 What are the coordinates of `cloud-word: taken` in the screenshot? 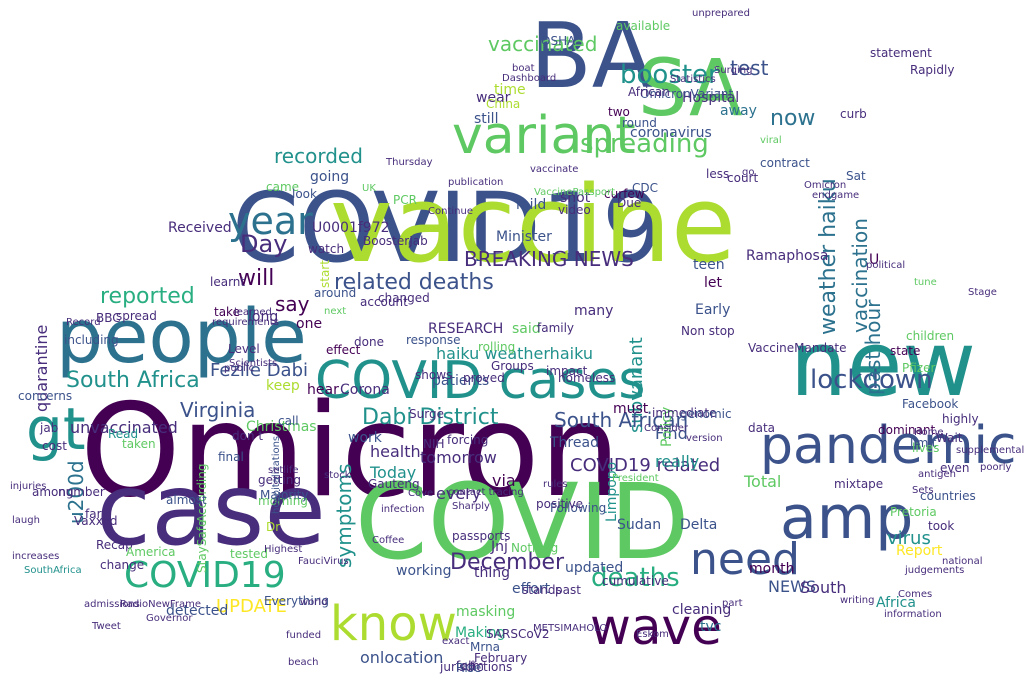 It's located at (139, 444).